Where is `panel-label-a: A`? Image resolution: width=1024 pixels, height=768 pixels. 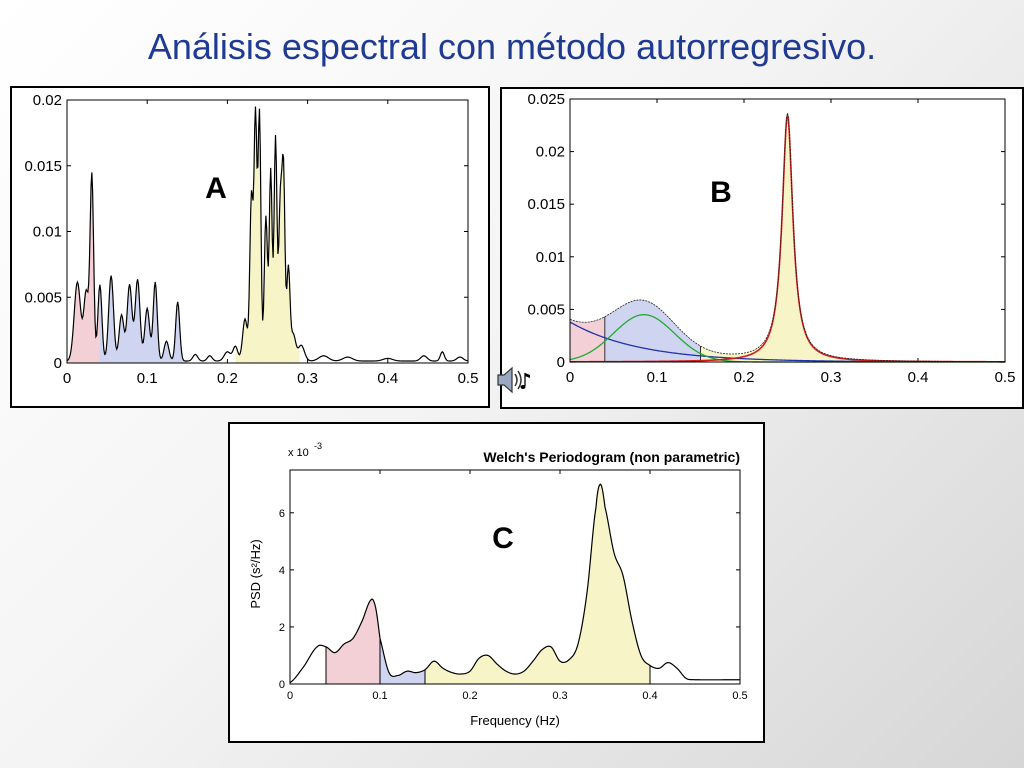 panel-label-a: A is located at coordinates (216, 188).